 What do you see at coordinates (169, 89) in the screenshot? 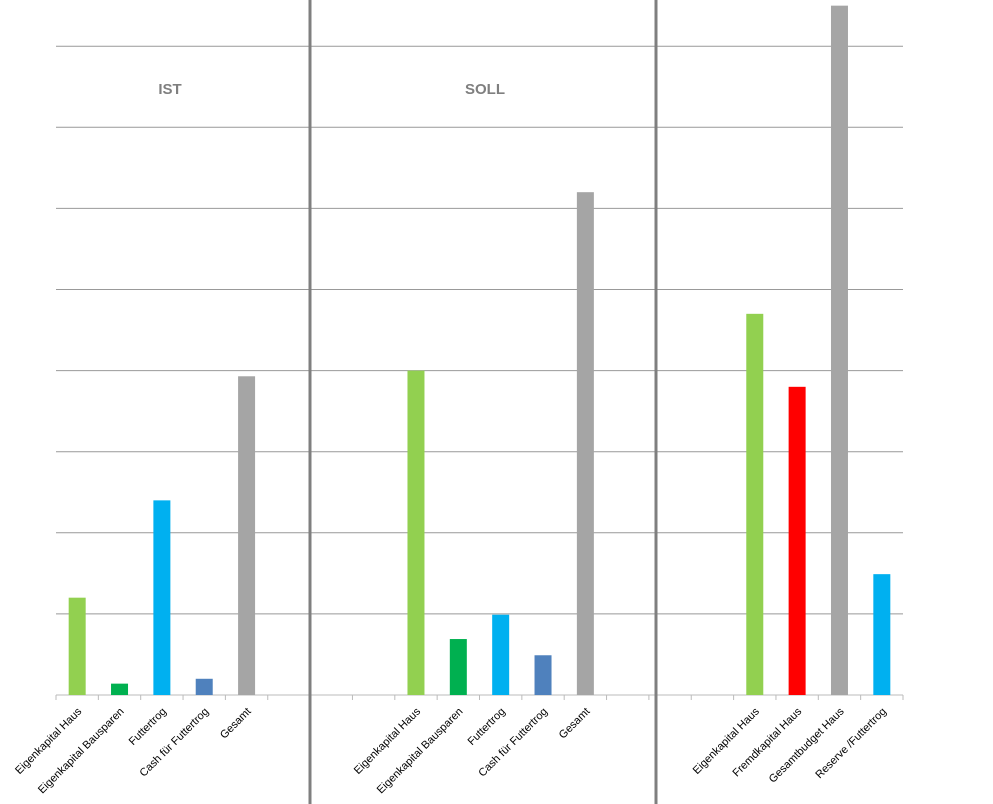
I see `group-label: IST` at bounding box center [169, 89].